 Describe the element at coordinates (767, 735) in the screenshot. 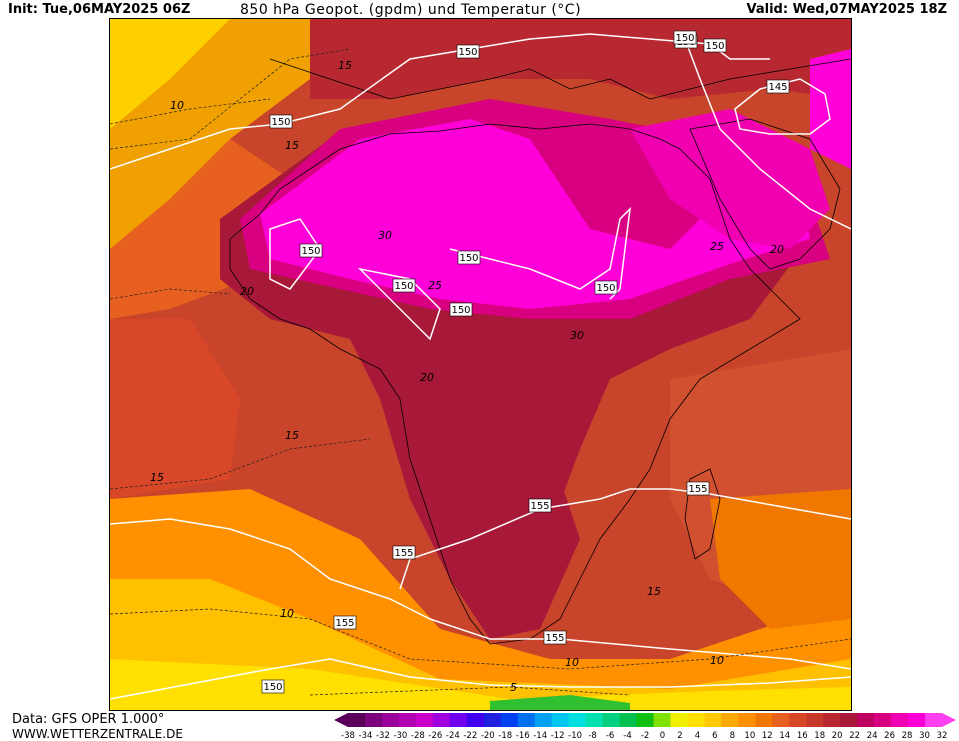

I see `legend-tick-label: 12` at that location.